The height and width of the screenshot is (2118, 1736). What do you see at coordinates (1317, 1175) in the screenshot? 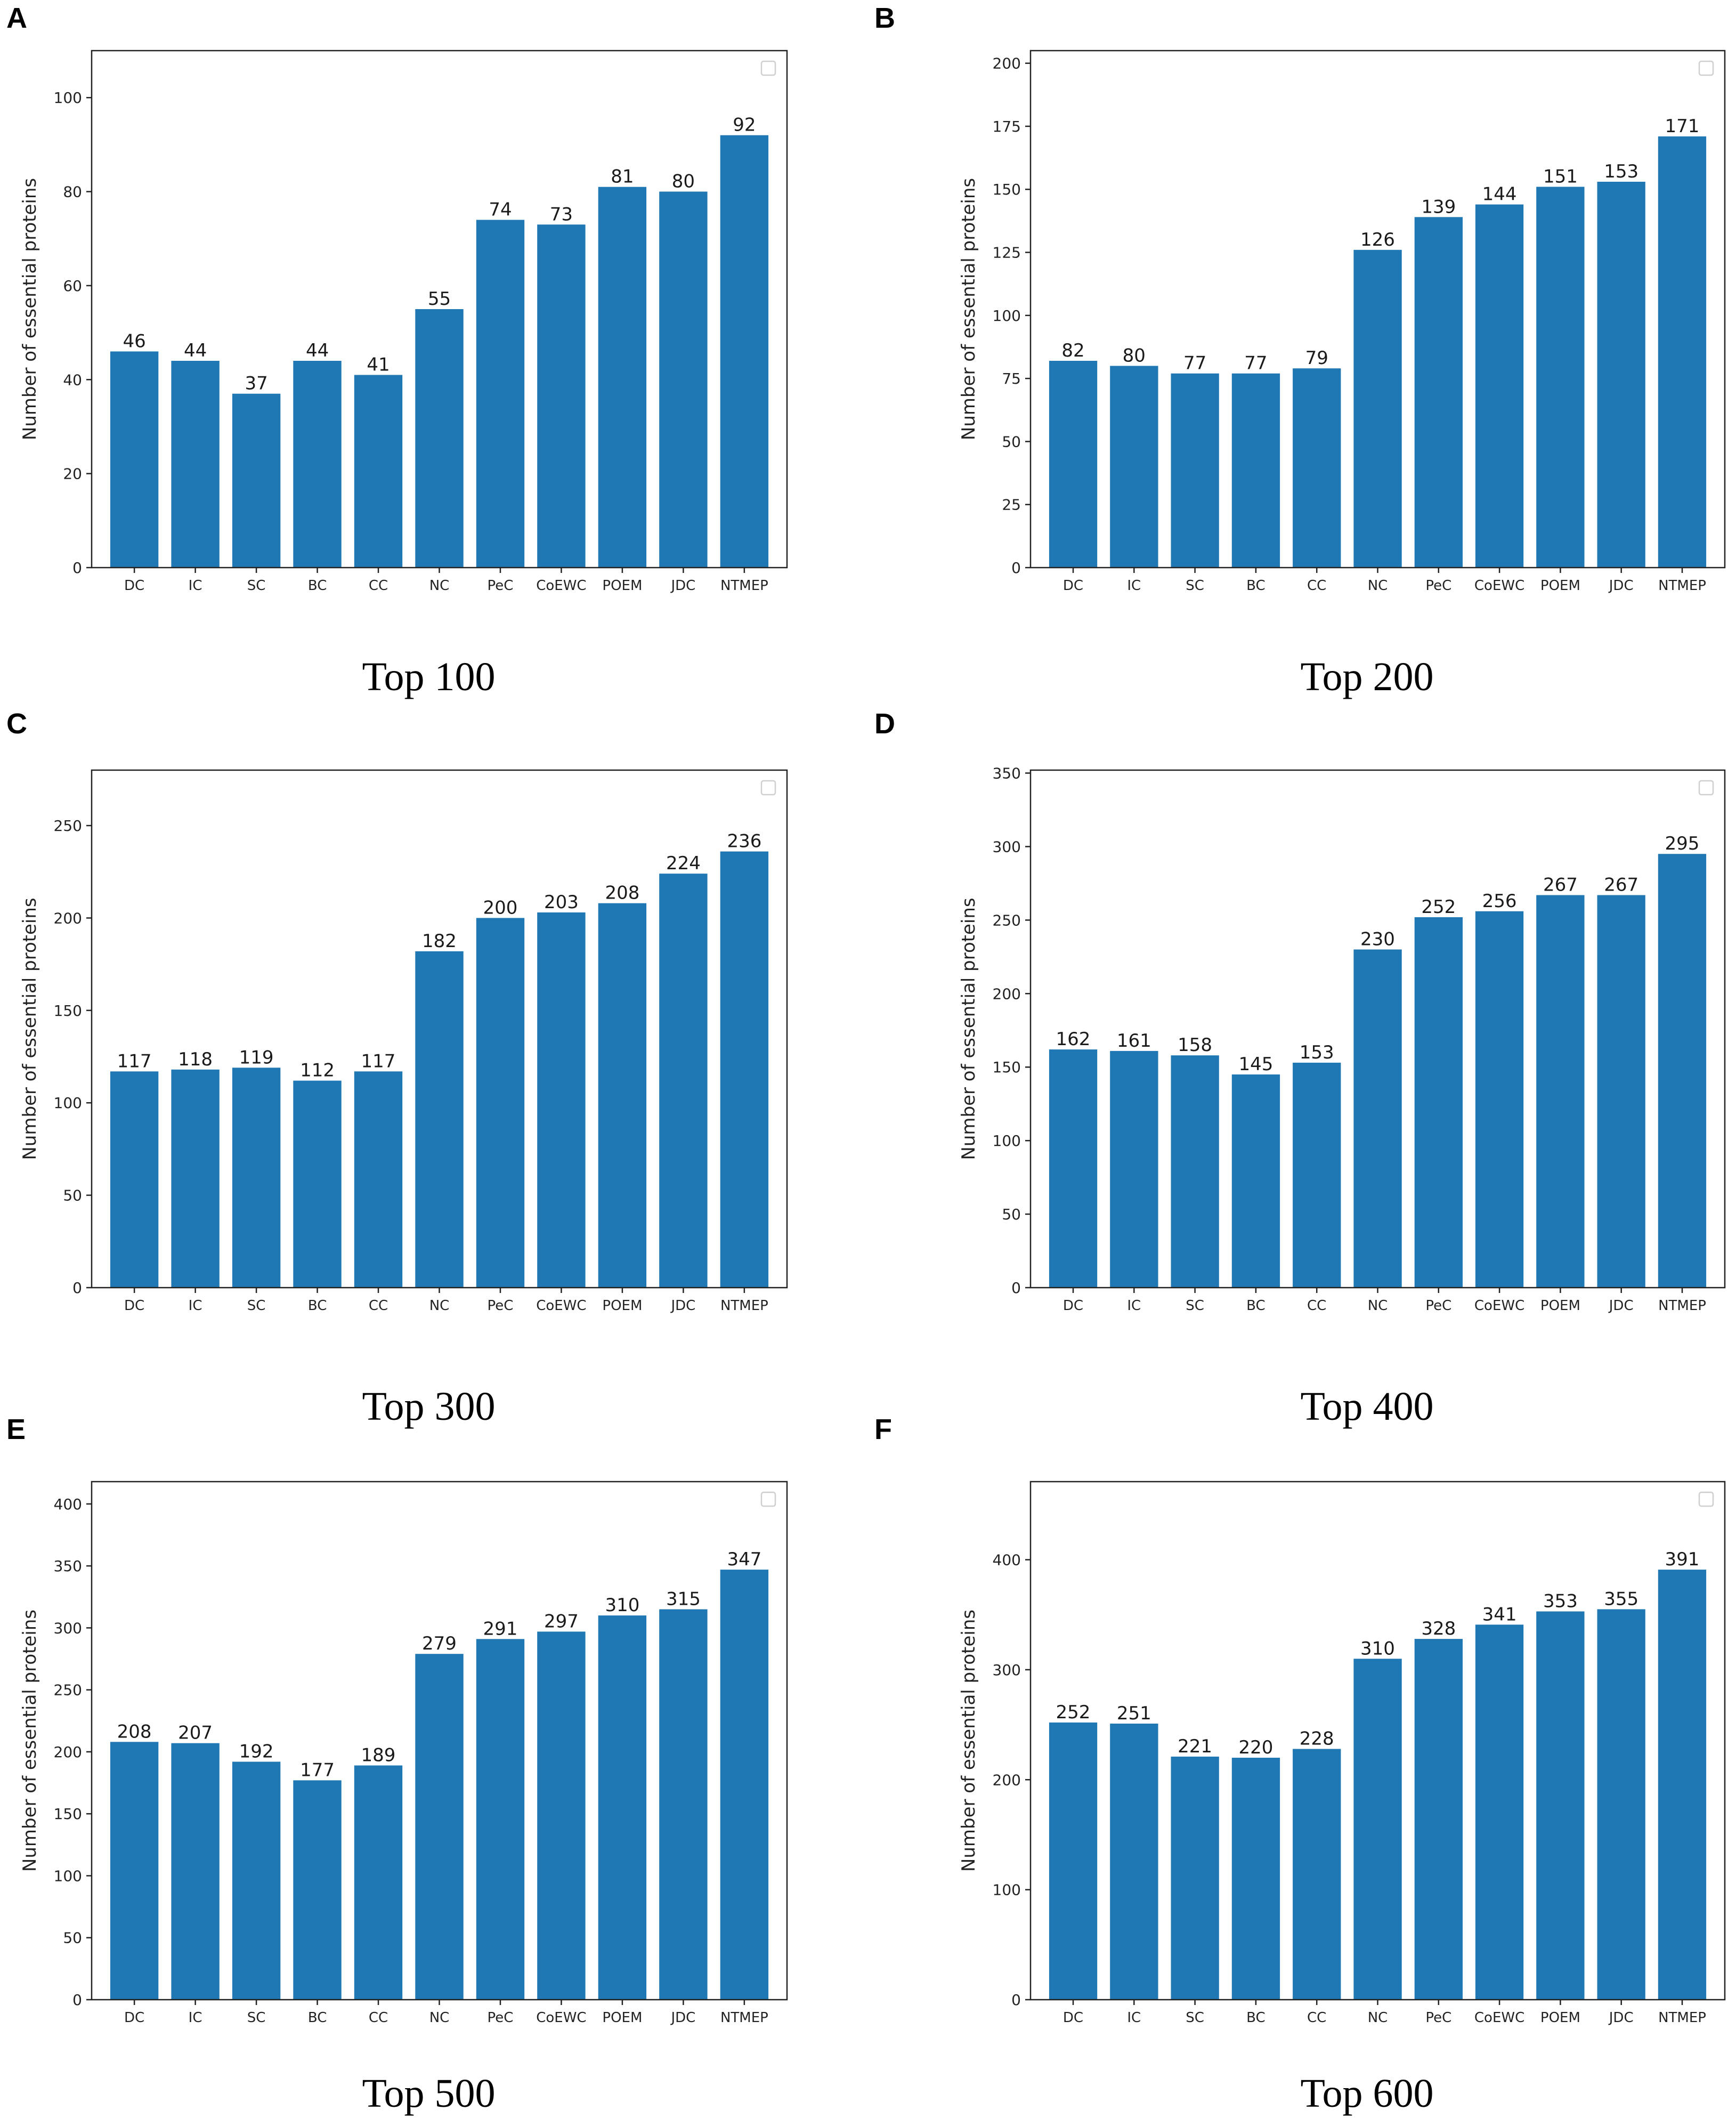
I see `bar-d-cc` at bounding box center [1317, 1175].